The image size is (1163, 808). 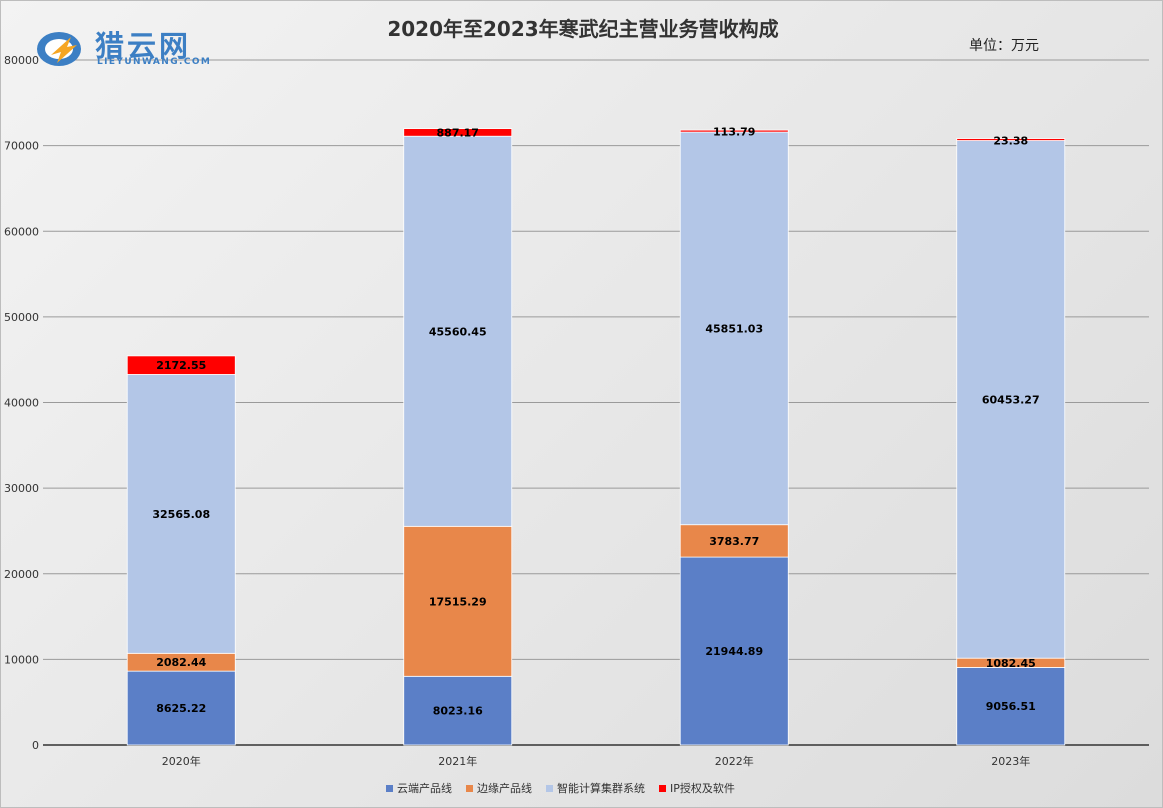 I want to click on data-label: 8625.22, so click(x=181, y=708).